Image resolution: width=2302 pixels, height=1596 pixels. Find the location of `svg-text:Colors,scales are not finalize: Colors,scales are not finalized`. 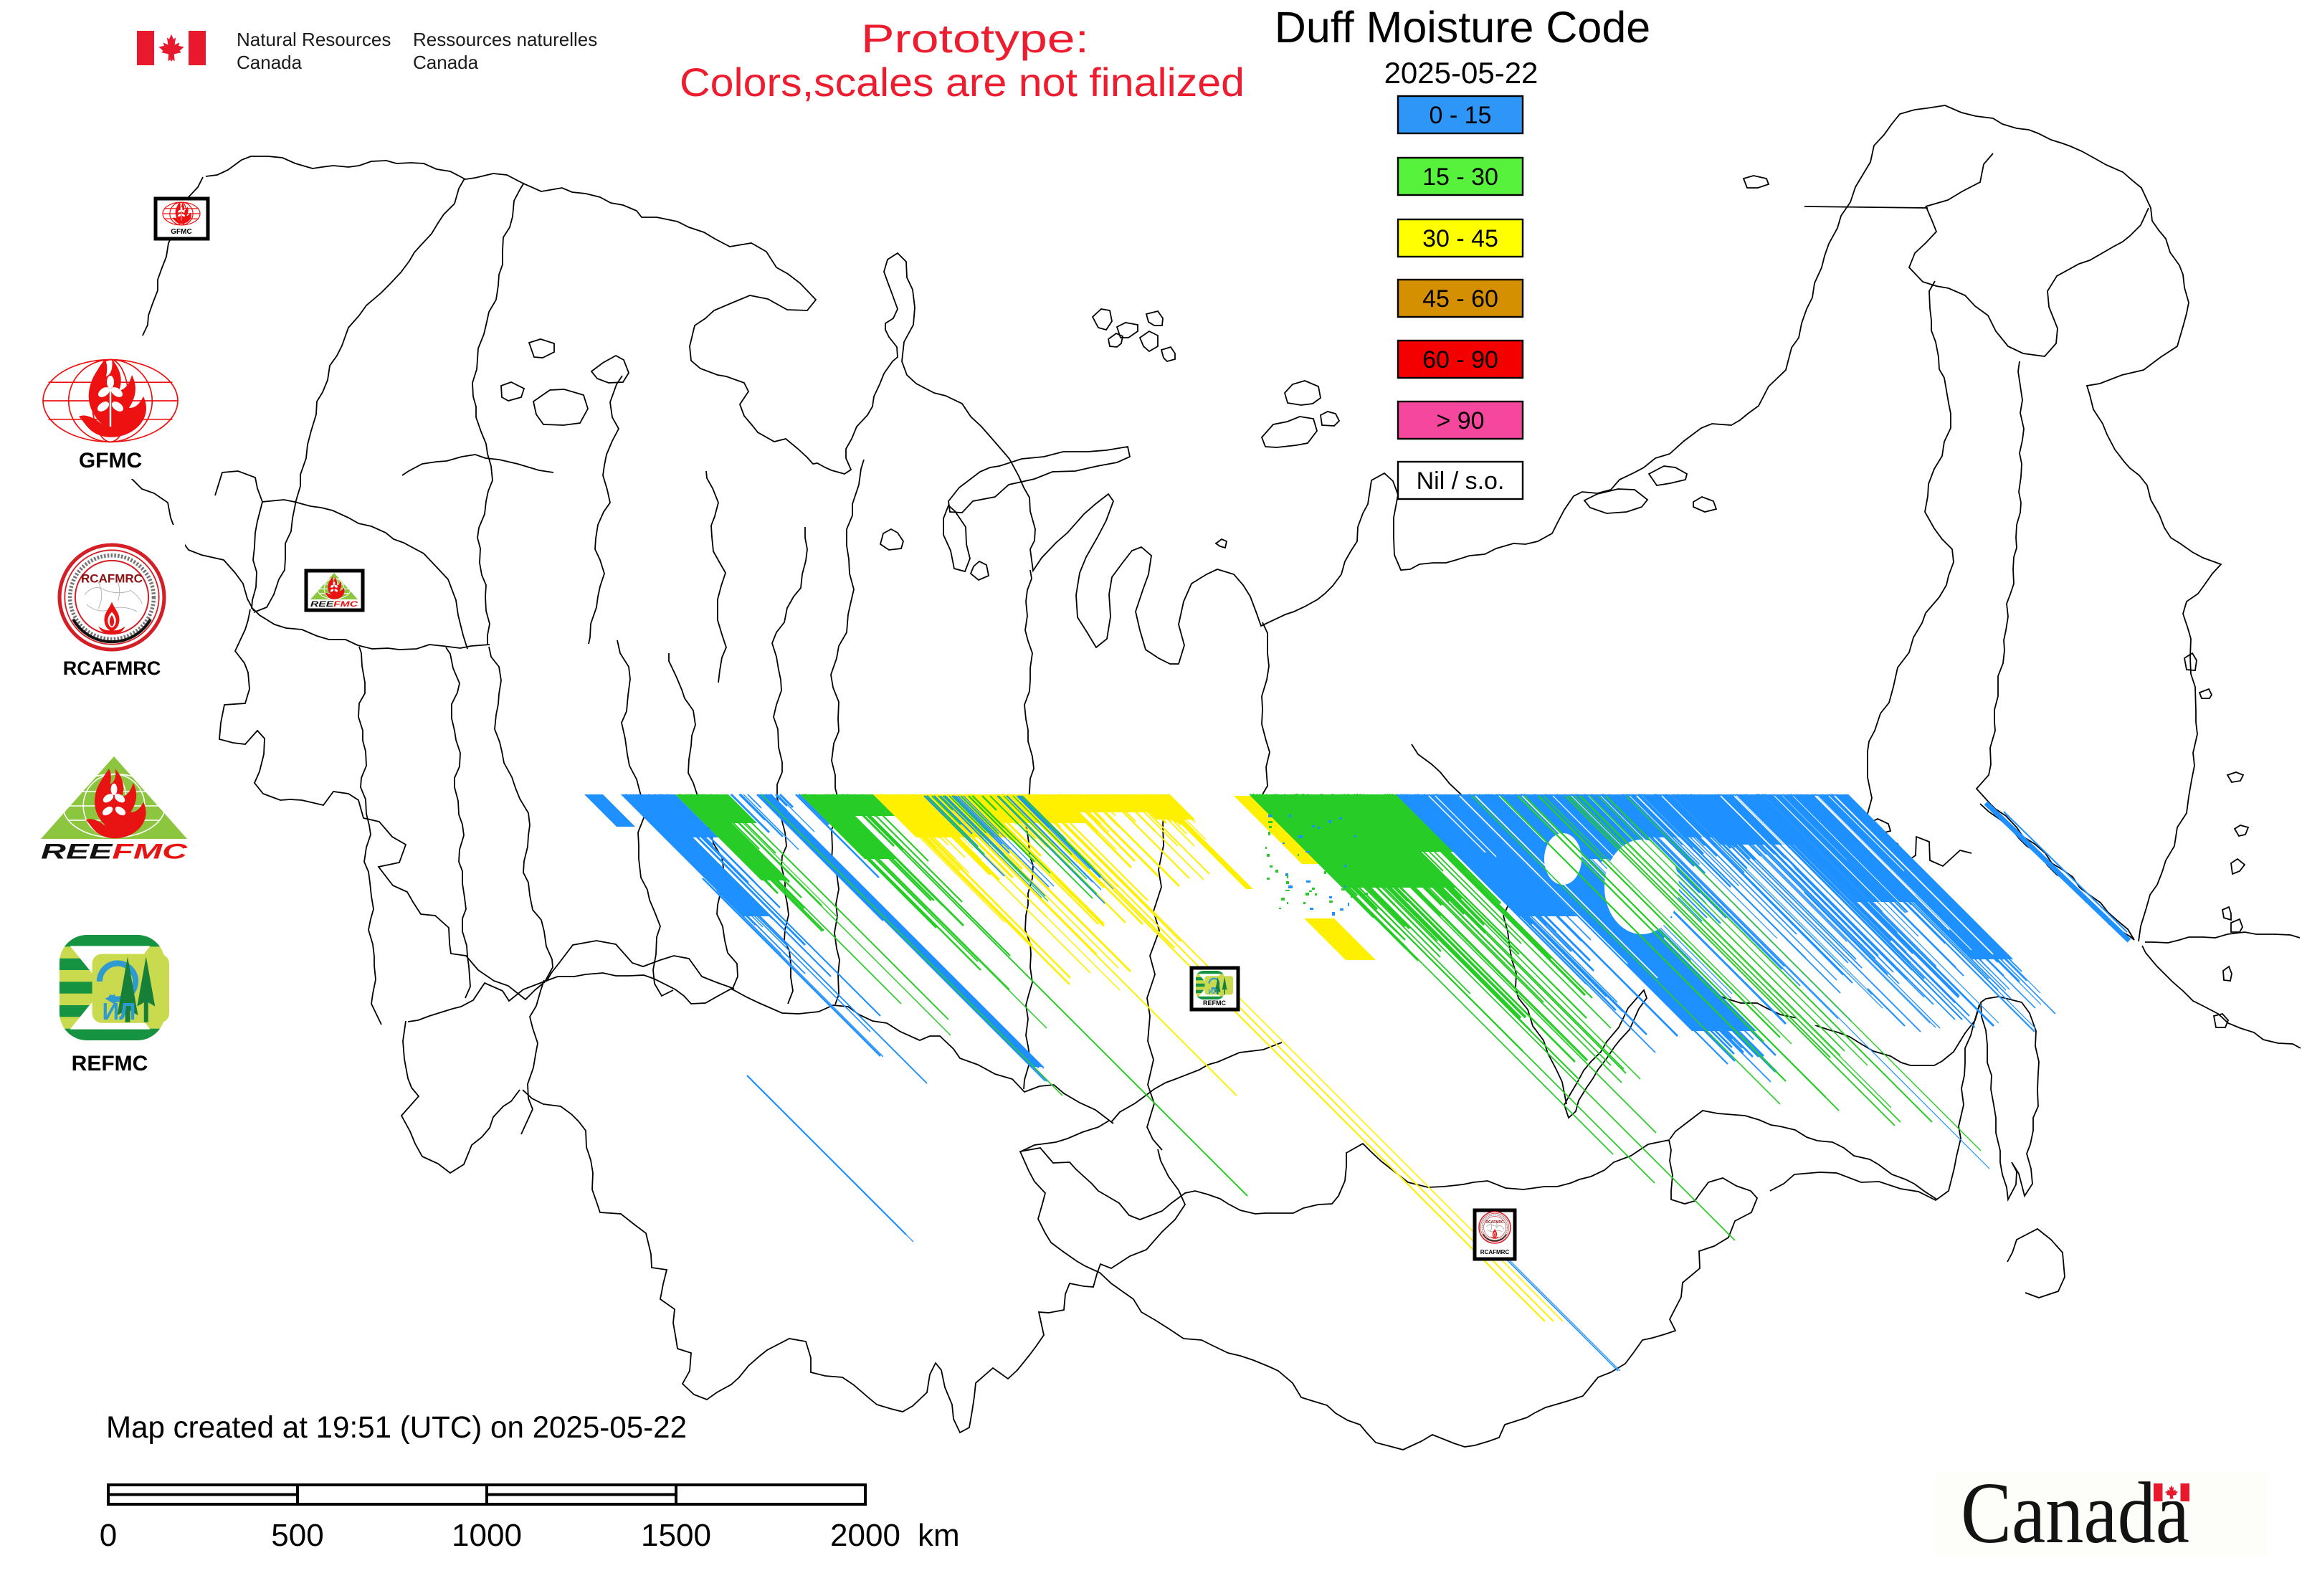

svg-text:Colors,scales are not finalize: Colors,scales are not finalized is located at coordinates (963, 82).